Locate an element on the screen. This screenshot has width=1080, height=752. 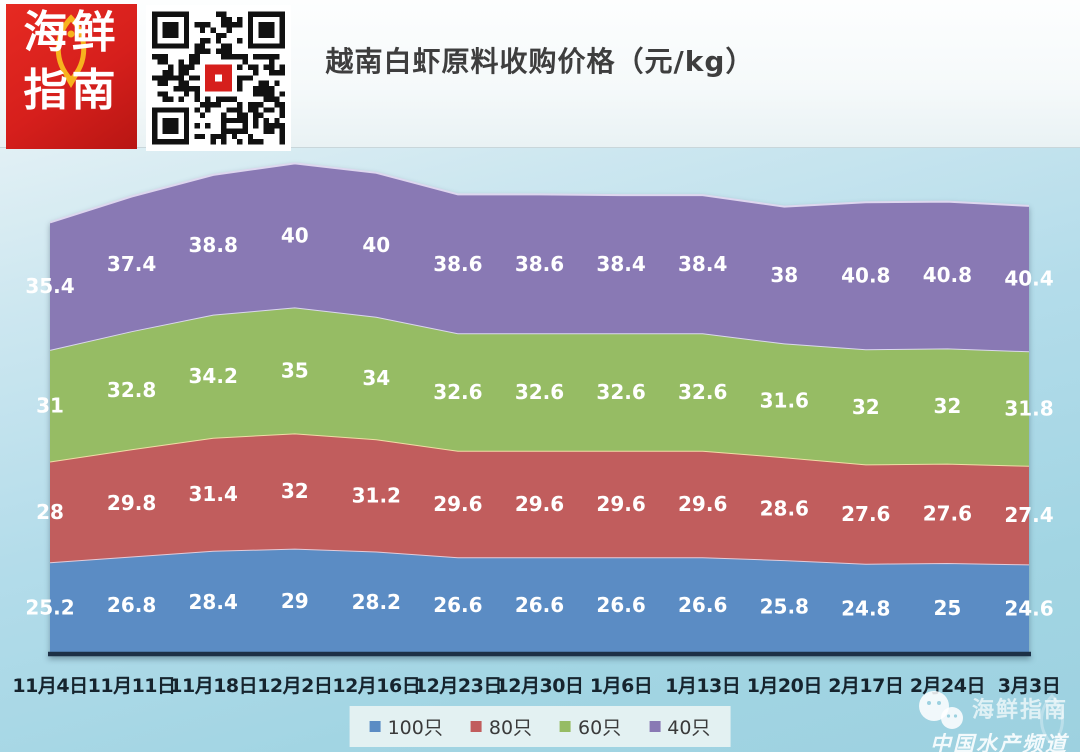
legend-item-100: 100只 is located at coordinates (406, 726).